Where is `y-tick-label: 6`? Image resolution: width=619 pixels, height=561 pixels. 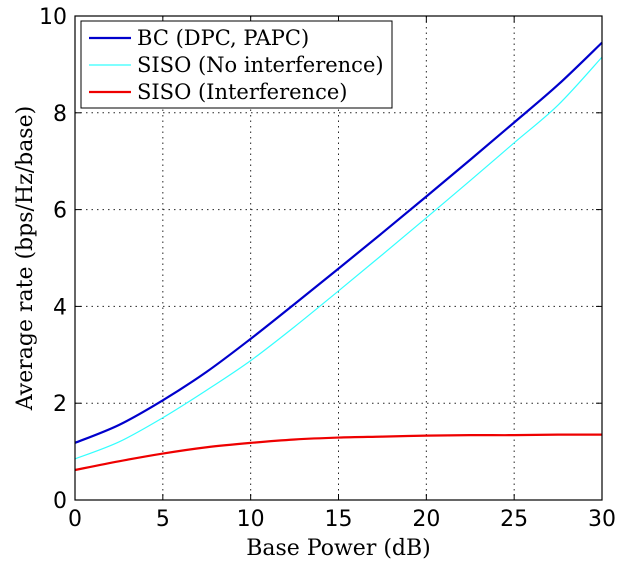 y-tick-label: 6 is located at coordinates (60, 211).